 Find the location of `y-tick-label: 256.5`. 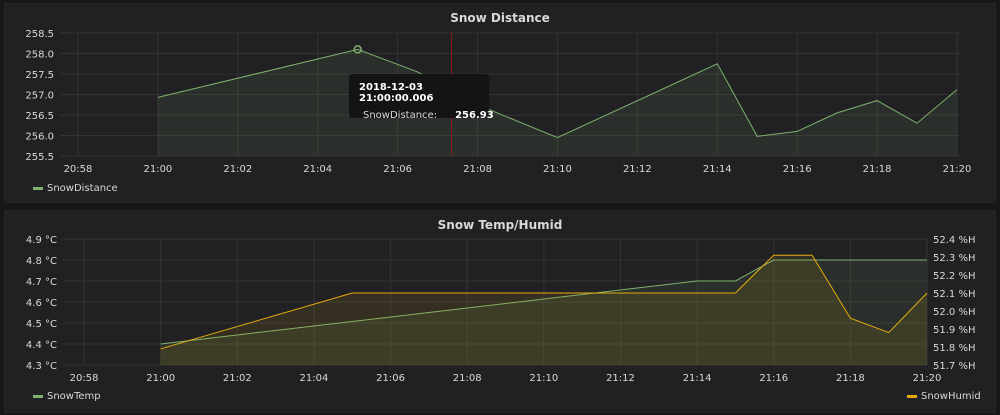

y-tick-label: 256.5 is located at coordinates (39, 116).